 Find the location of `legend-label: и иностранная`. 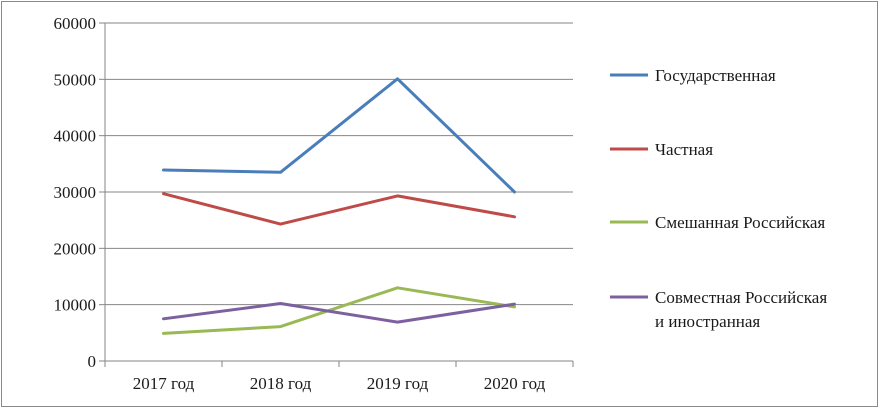

legend-label: и иностранная is located at coordinates (707, 321).